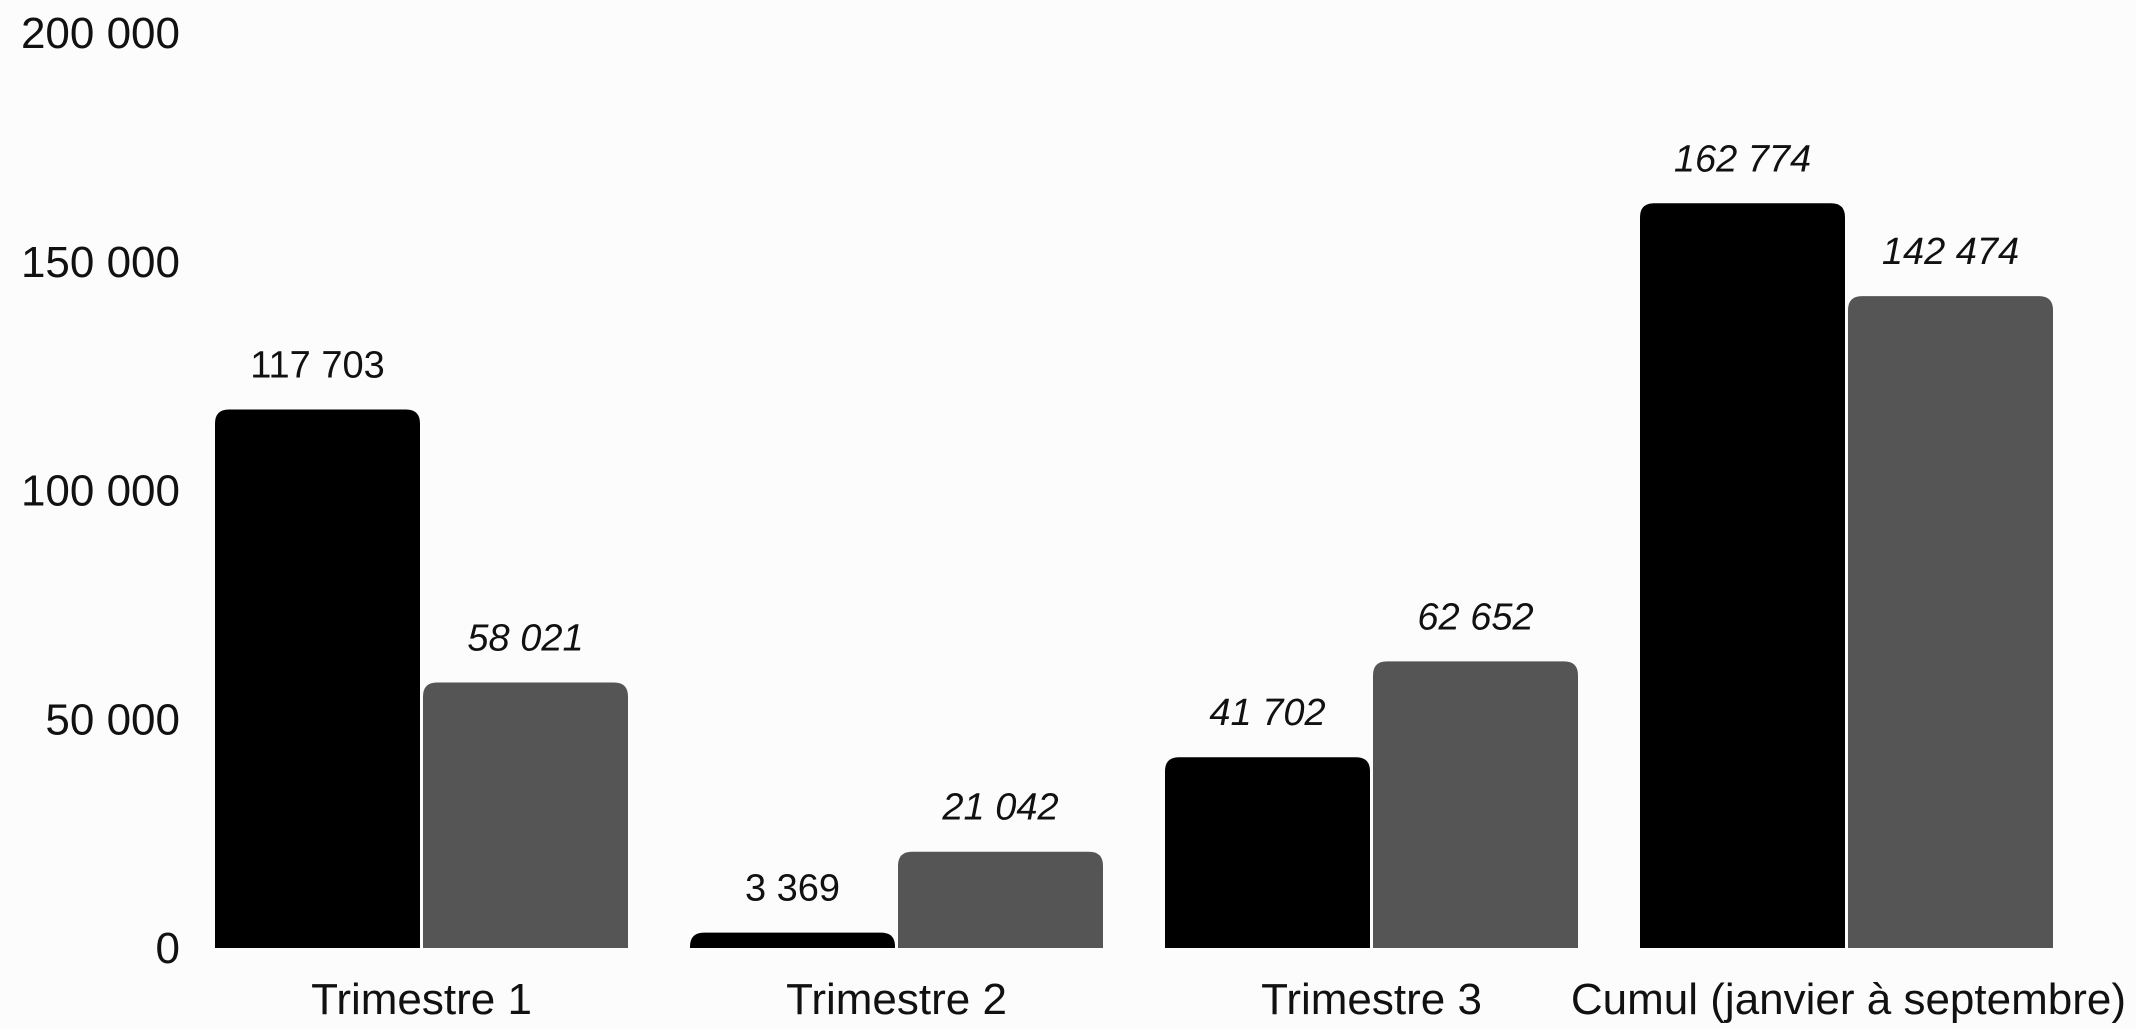  Describe the element at coordinates (1371, 999) in the screenshot. I see `x-tick-label: Trimestre 3` at that location.